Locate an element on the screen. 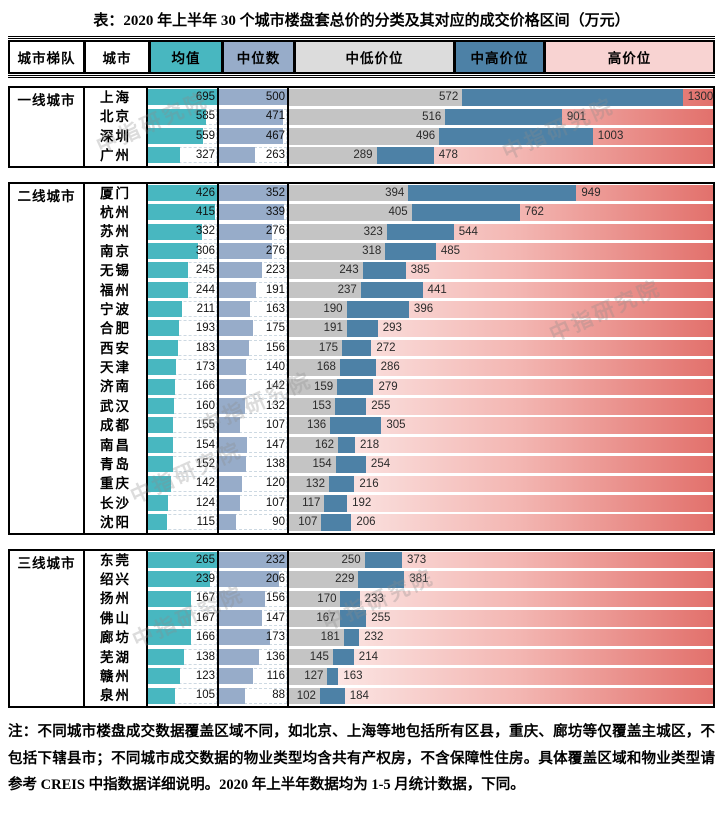 This screenshot has width=723, height=813. table-row: 南京 306 276 318 485 is located at coordinates (399, 251).